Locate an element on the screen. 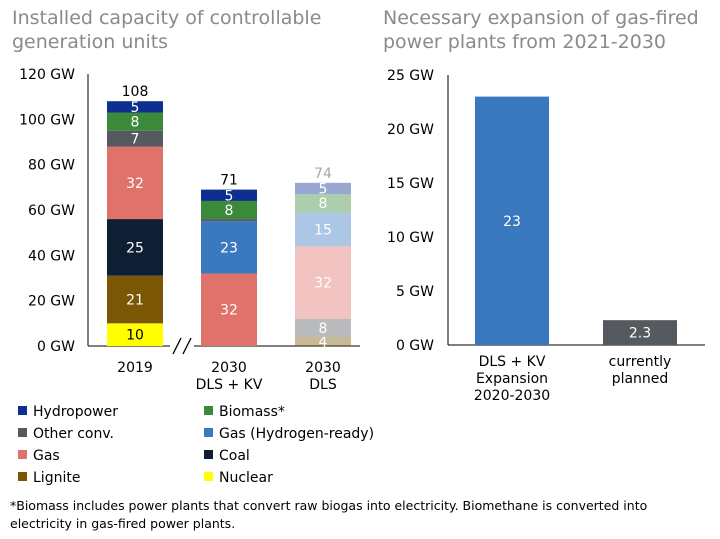 The image size is (720, 539). bar-segment-nuclear is located at coordinates (135, 334).